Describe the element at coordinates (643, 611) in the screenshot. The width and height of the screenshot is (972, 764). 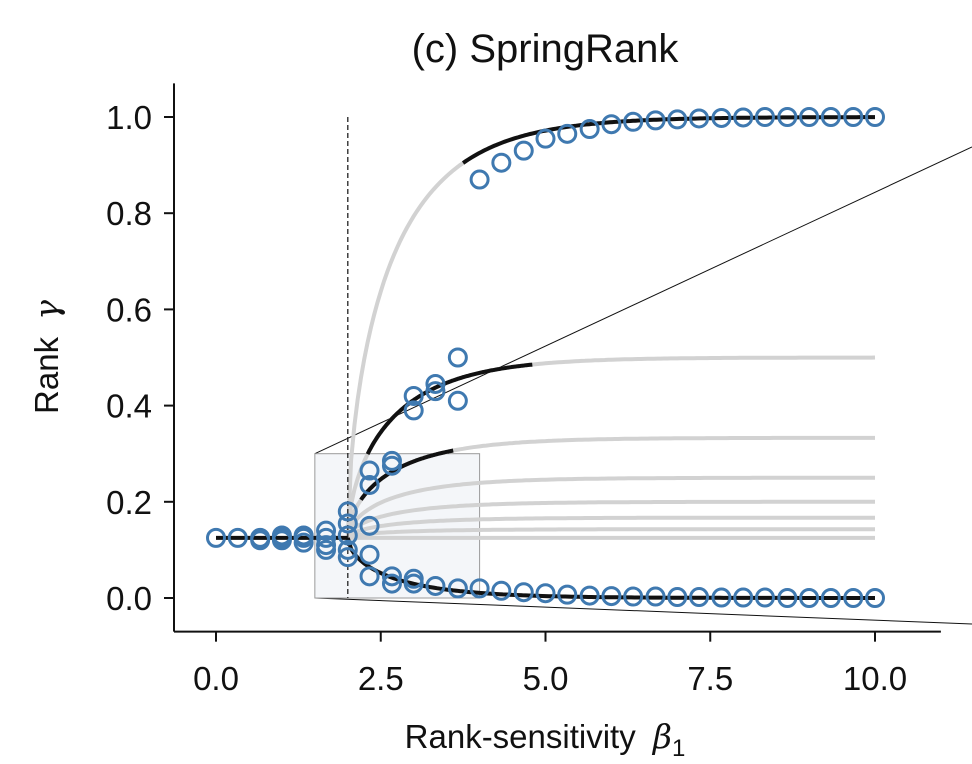
I see `inset-connector-bottom` at that location.